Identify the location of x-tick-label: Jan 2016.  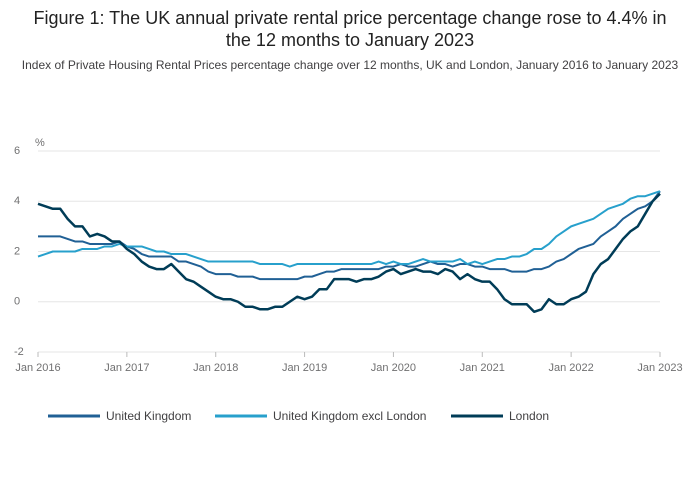
(37, 368).